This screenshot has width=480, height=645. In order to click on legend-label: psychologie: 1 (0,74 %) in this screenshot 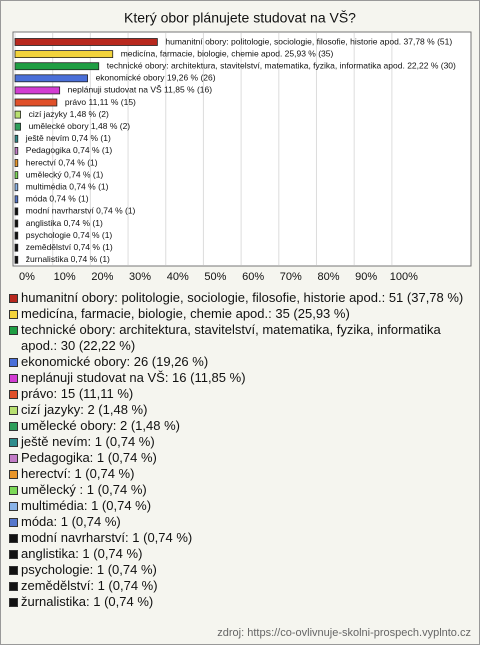, I will do `click(89, 569)`.